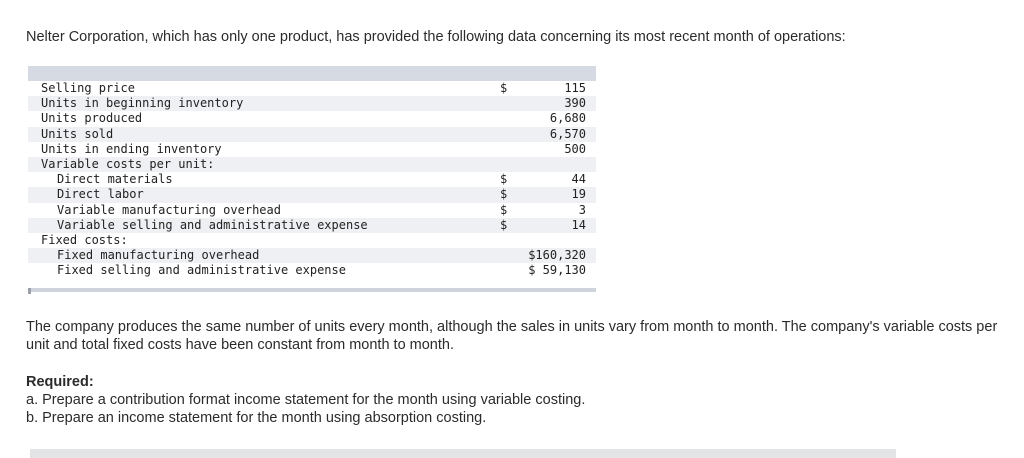 Image resolution: width=1024 pixels, height=458 pixels. Describe the element at coordinates (578, 194) in the screenshot. I see `row-value: 19` at that location.